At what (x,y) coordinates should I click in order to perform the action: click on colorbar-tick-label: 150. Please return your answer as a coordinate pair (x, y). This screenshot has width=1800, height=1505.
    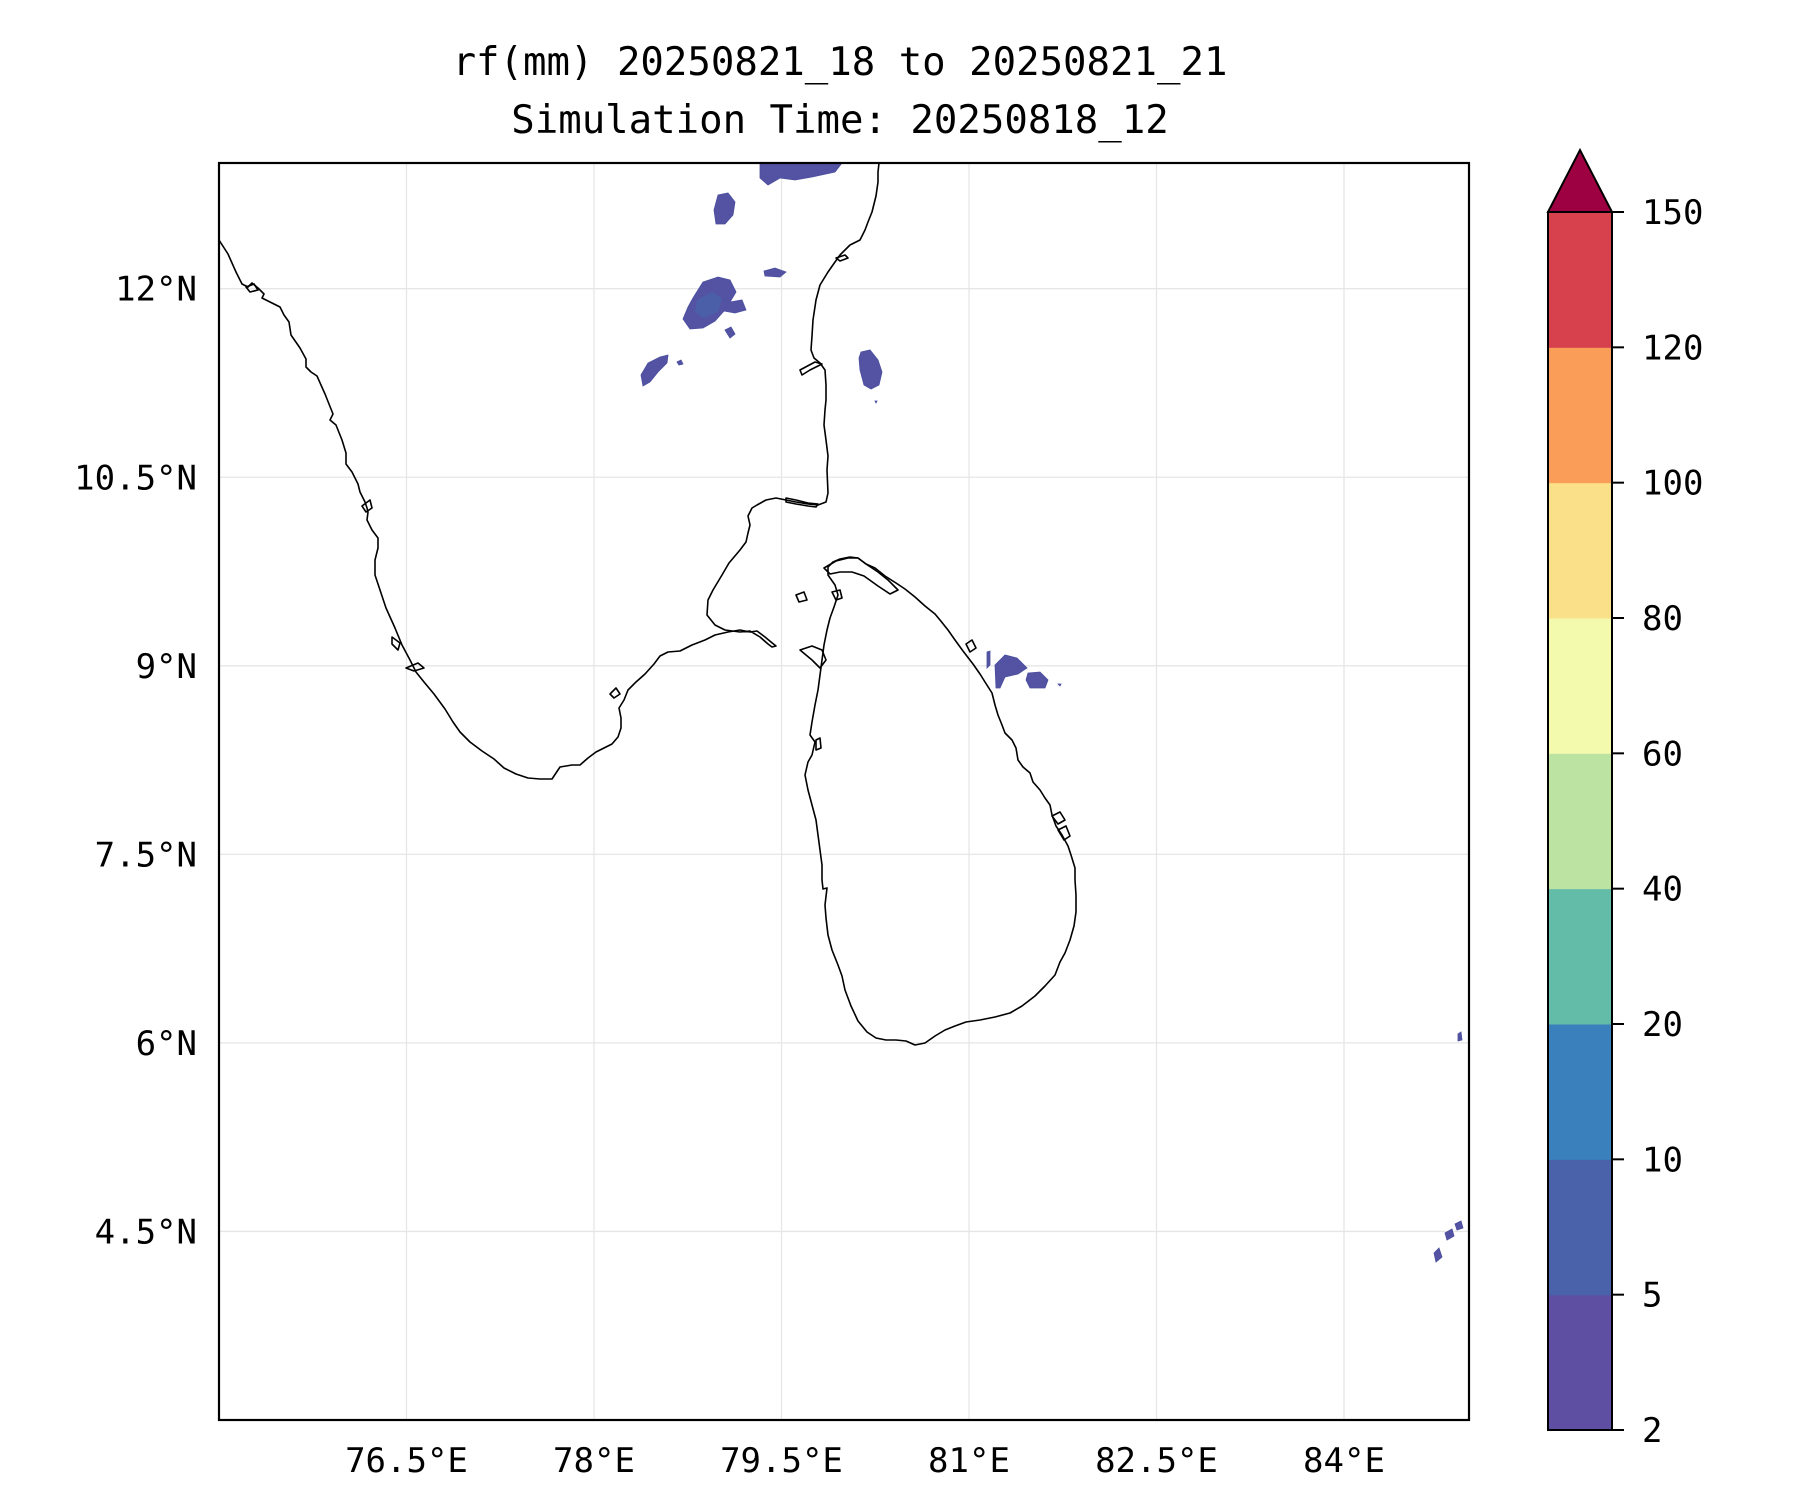
    Looking at the image, I should click on (1672, 213).